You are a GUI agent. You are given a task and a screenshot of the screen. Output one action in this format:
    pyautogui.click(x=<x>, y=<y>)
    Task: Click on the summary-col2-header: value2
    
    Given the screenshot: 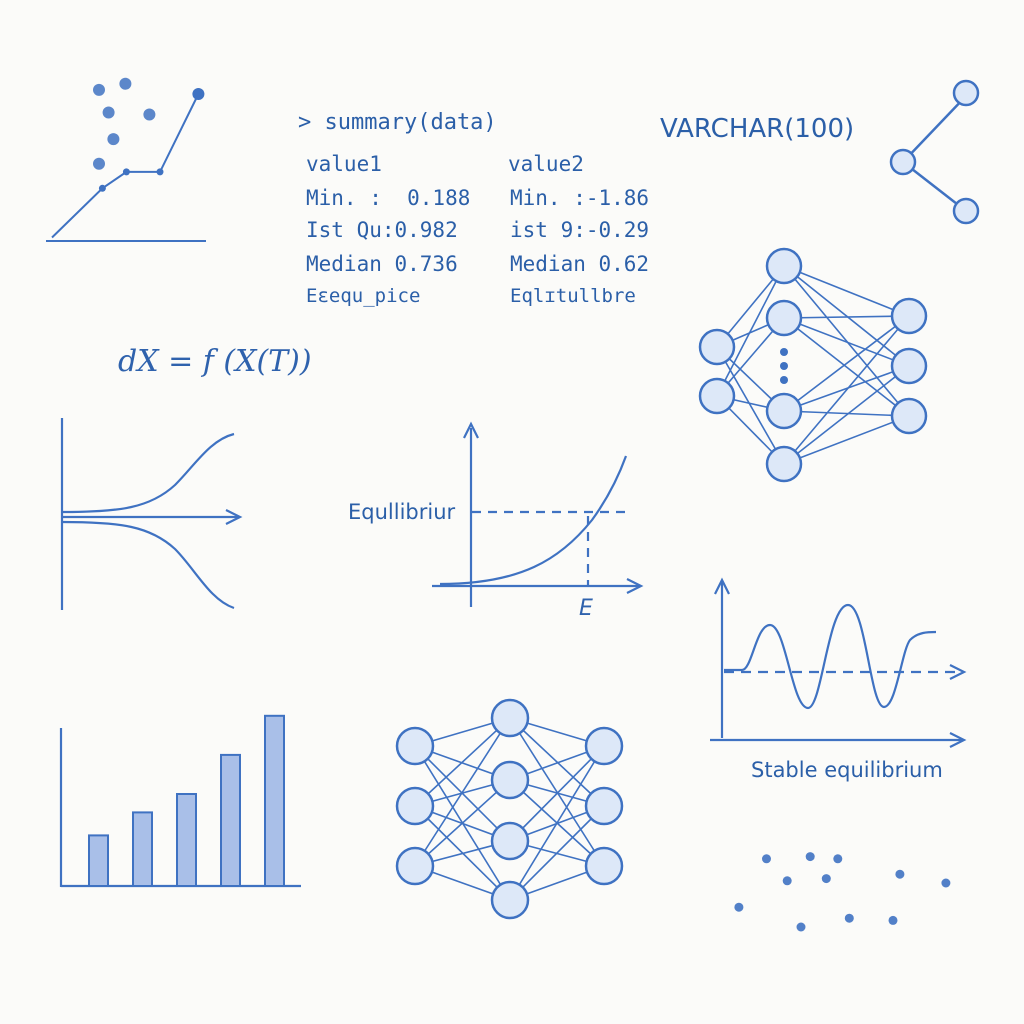 What is the action you would take?
    pyautogui.click(x=546, y=164)
    